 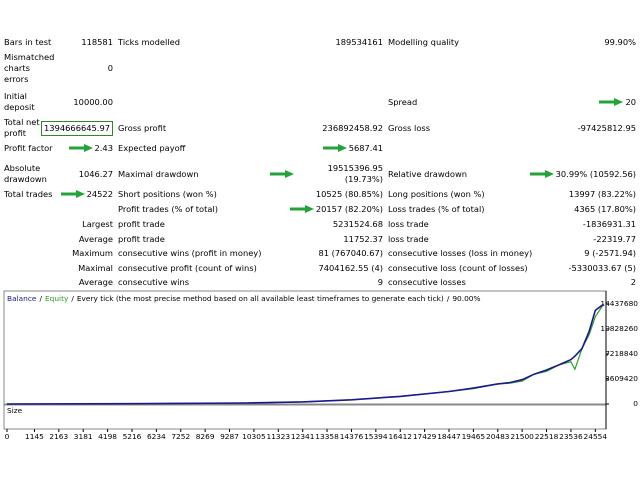 I want to click on report-value: 19515396.95 (19.73%), so click(x=326, y=174).